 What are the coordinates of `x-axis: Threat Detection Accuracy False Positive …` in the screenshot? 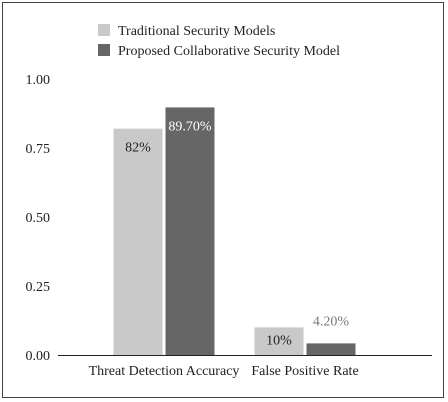 It's located at (245, 367).